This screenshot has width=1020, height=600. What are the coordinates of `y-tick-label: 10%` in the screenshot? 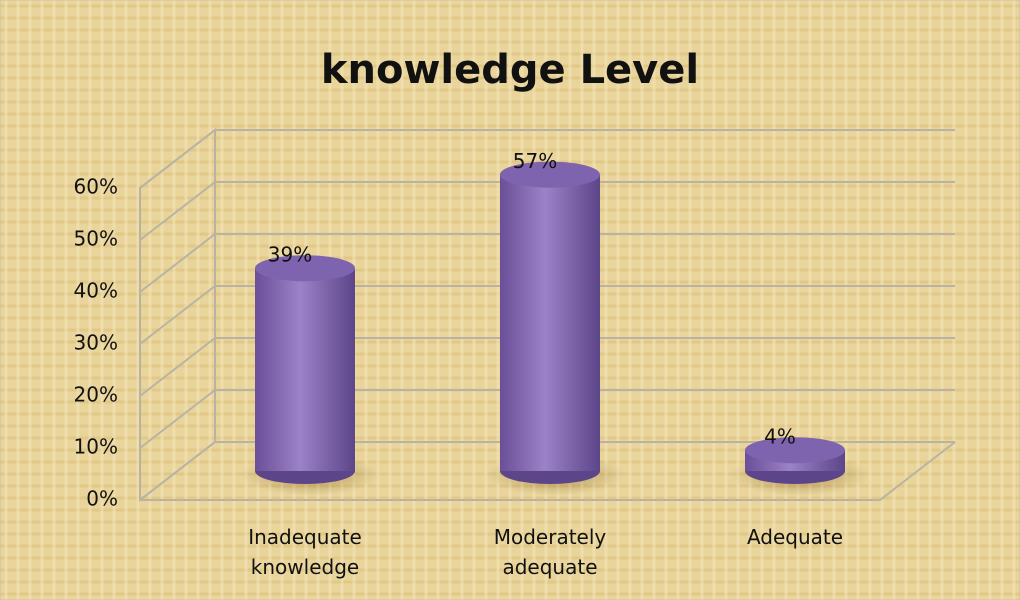 It's located at (96, 447).